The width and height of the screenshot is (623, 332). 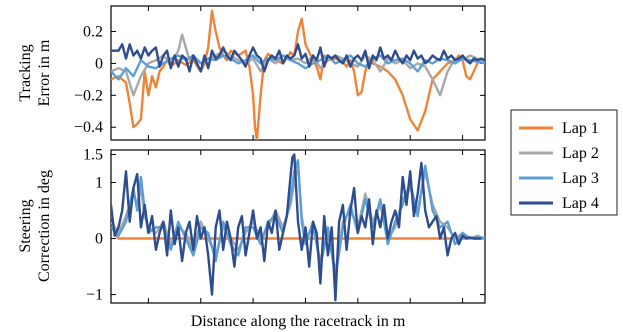 I want to click on steering-correction-ylabel-line1: Steering, so click(x=25, y=225).